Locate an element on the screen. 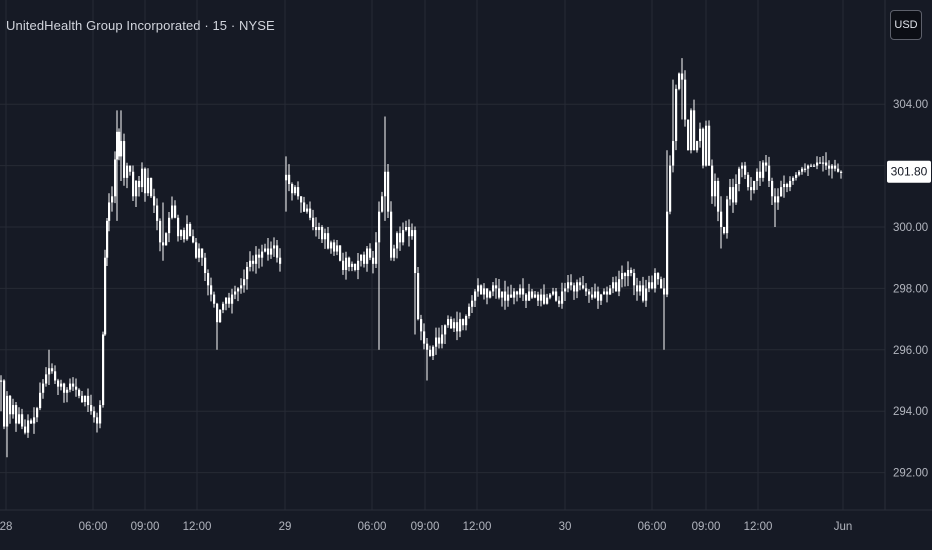 Image resolution: width=932 pixels, height=550 pixels. currency-button: USD is located at coordinates (906, 25).